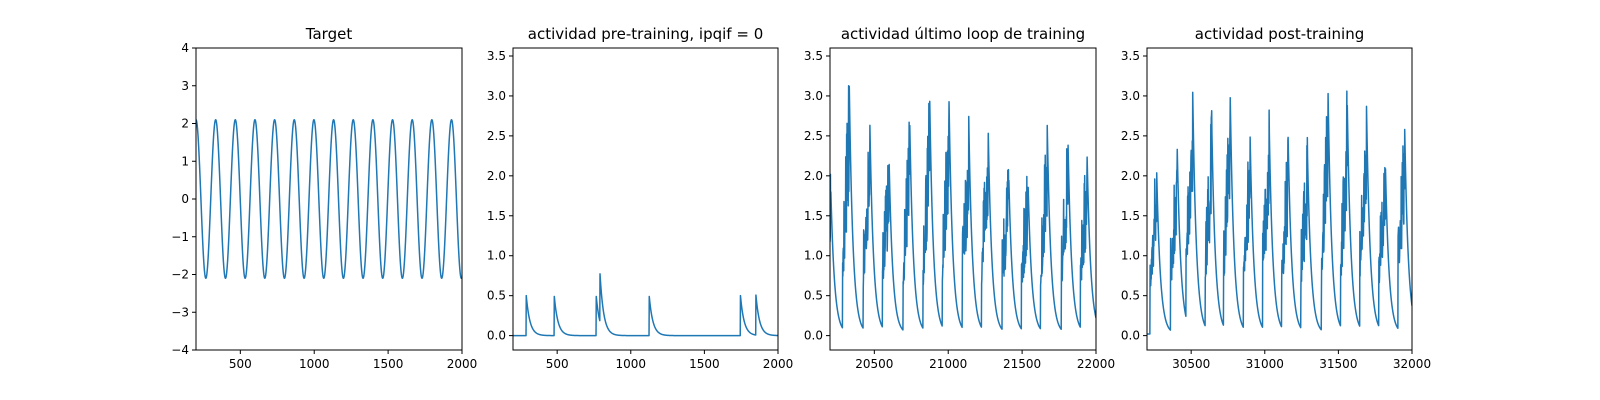 This screenshot has height=400, width=1600. What do you see at coordinates (1338, 364) in the screenshot?
I see `x-tick-label: 31500` at bounding box center [1338, 364].